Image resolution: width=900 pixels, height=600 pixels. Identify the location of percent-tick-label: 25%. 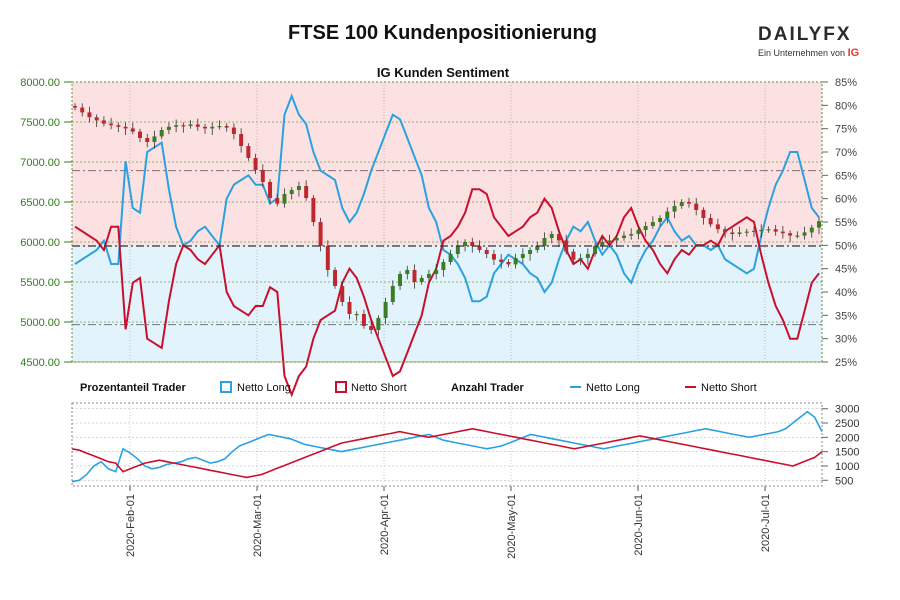
(846, 363).